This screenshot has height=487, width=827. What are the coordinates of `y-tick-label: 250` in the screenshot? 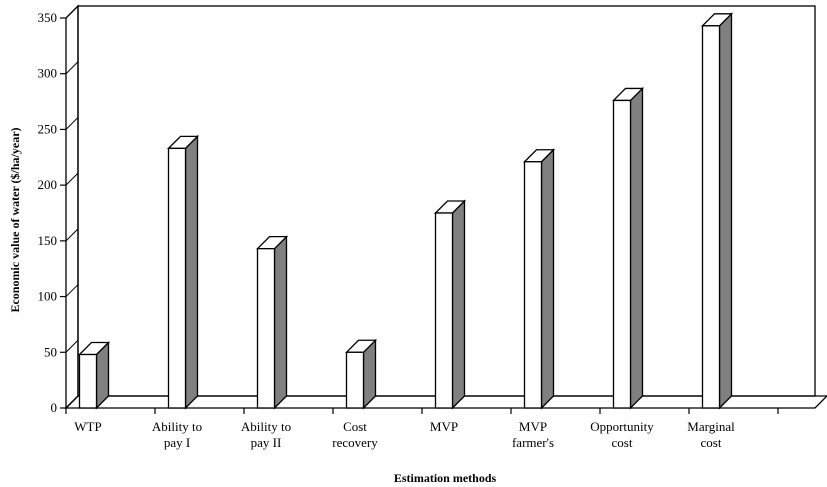 It's located at (48, 128).